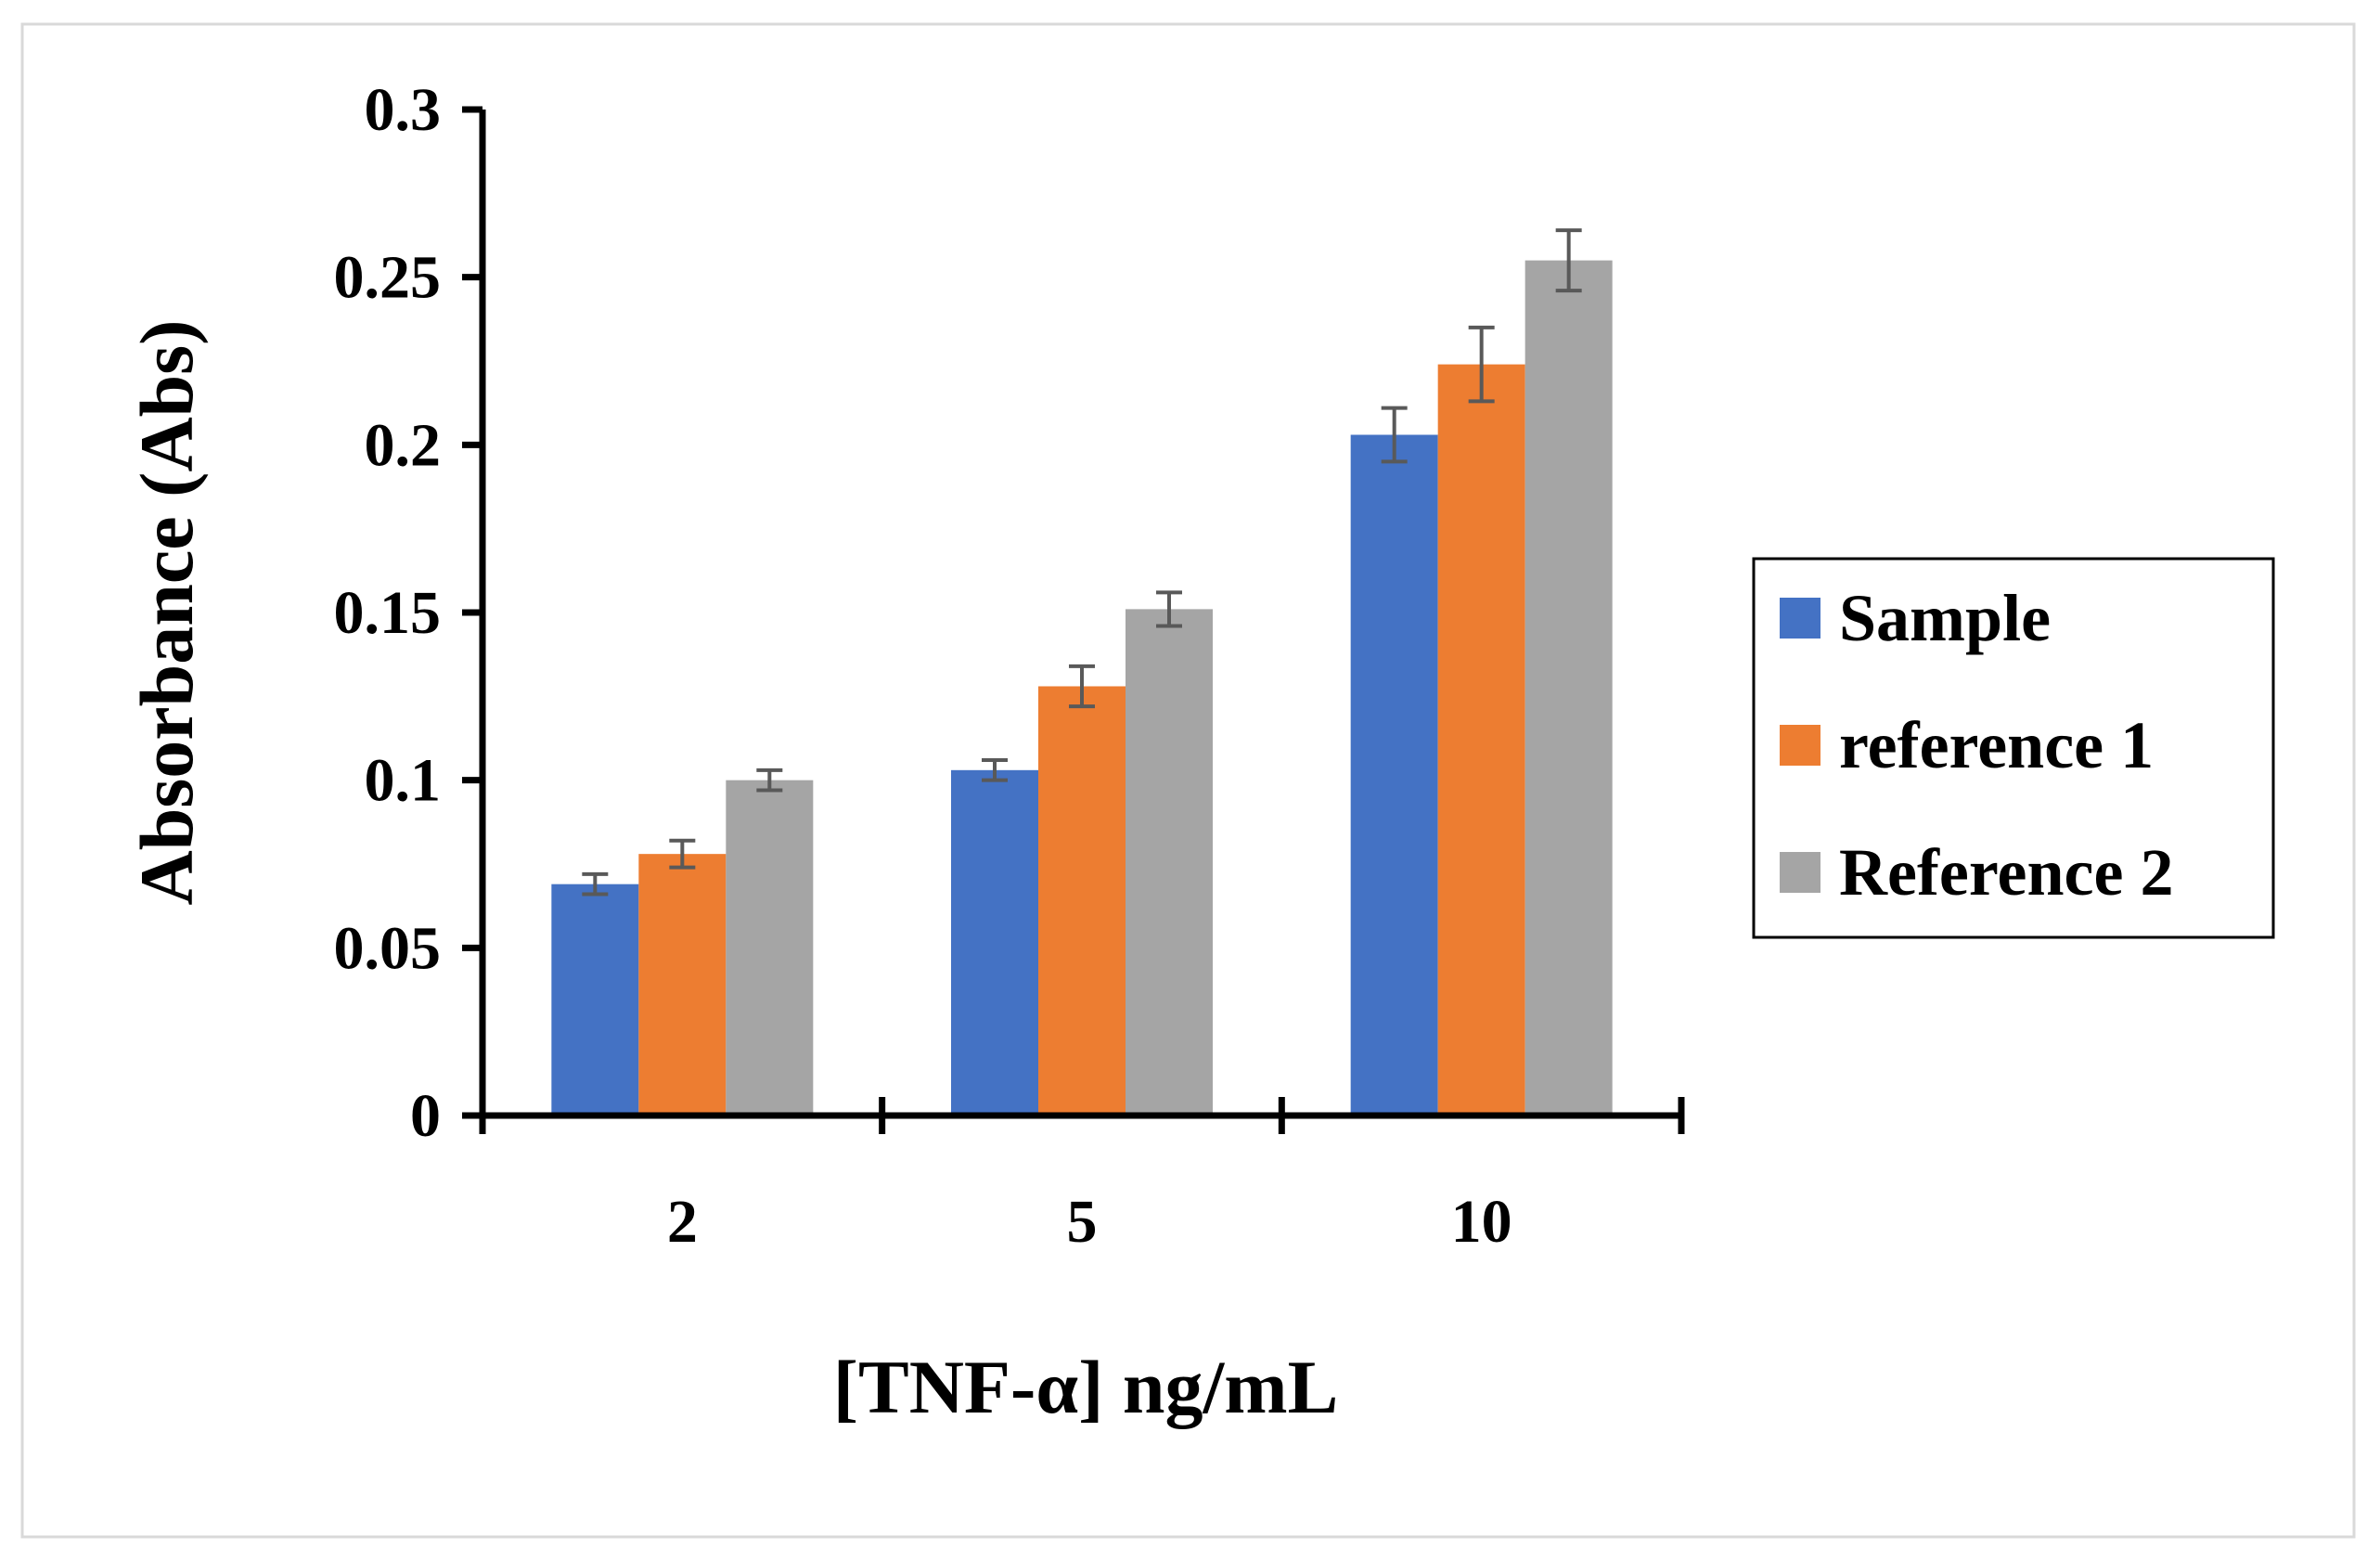 The image size is (2380, 1561). Describe the element at coordinates (388, 948) in the screenshot. I see `y-tick-label: 0.05` at that location.